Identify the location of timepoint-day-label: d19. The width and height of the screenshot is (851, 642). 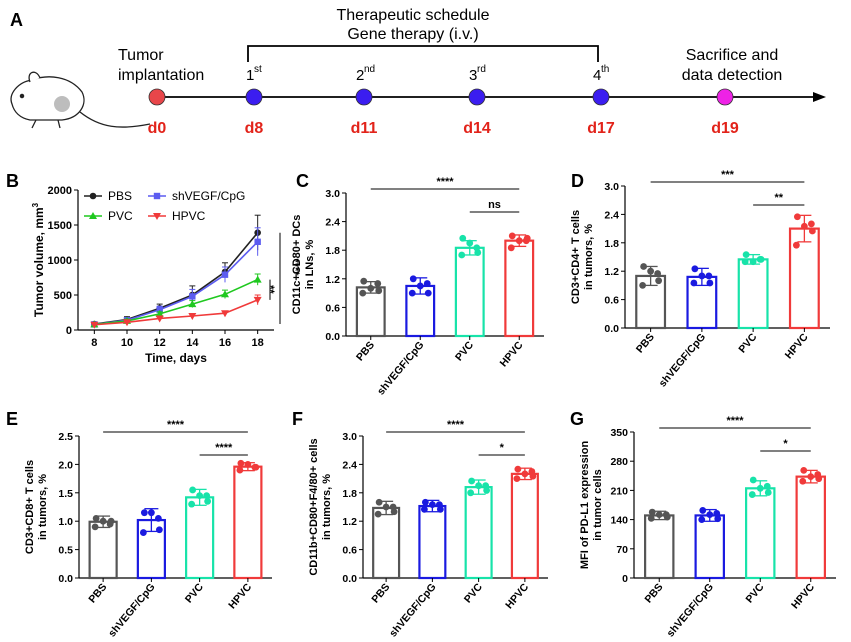
(725, 128).